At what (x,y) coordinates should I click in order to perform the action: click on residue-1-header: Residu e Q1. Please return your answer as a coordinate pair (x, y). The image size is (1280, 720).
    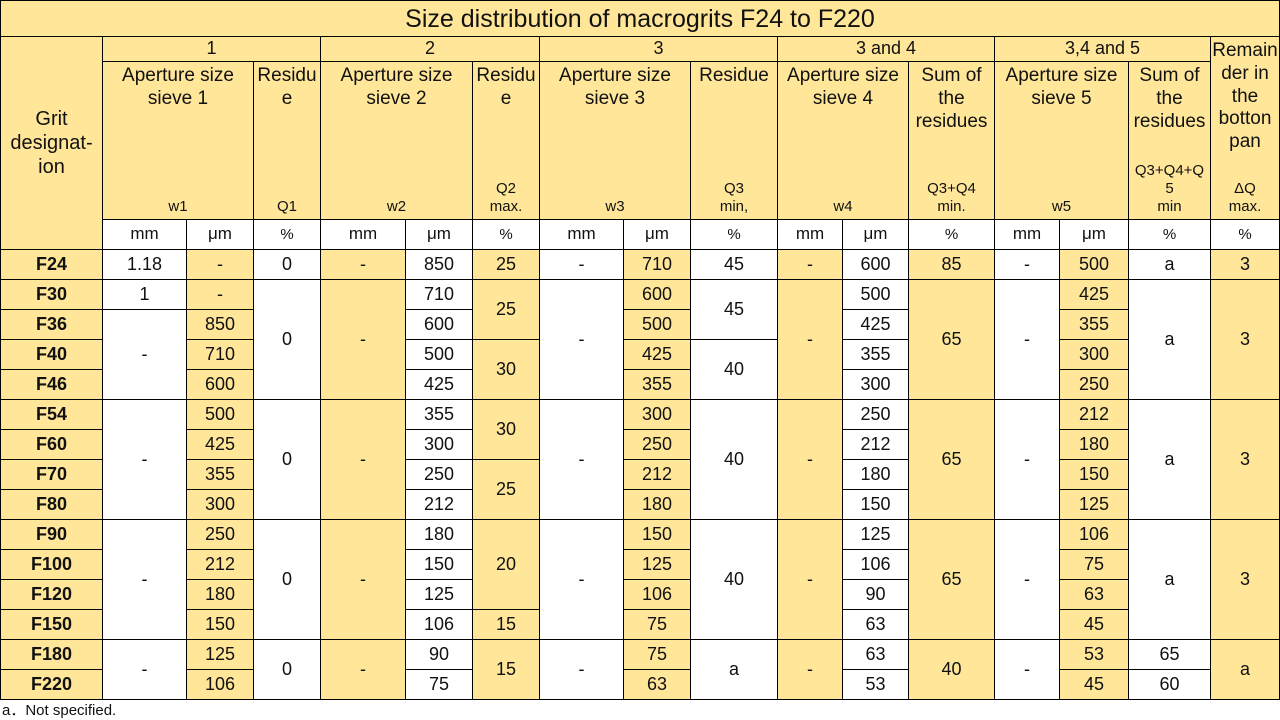
    Looking at the image, I should click on (287, 141).